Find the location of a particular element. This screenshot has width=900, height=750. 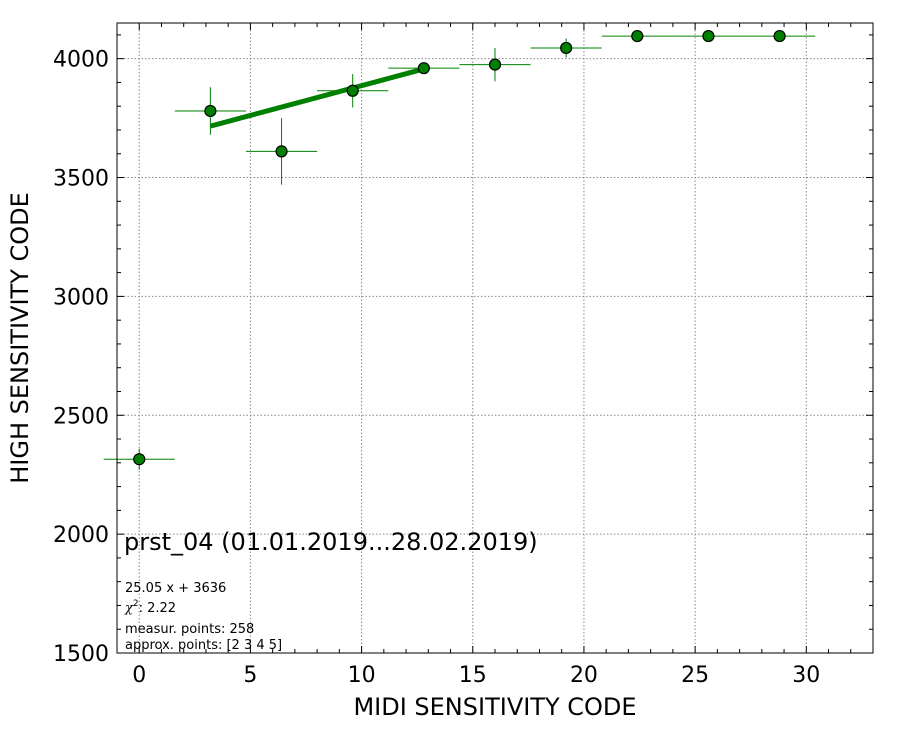

x-tick-label: 30 is located at coordinates (806, 675).